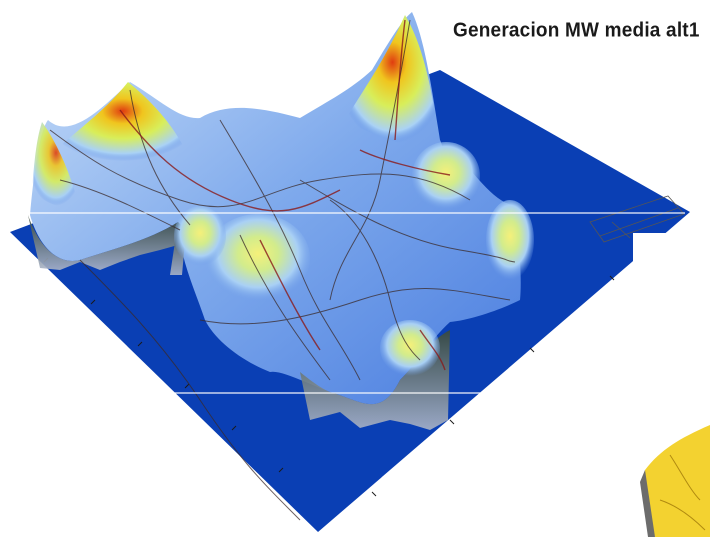 The height and width of the screenshot is (537, 710). What do you see at coordinates (576, 30) in the screenshot?
I see `map-title: Generacion MW media alt1` at bounding box center [576, 30].